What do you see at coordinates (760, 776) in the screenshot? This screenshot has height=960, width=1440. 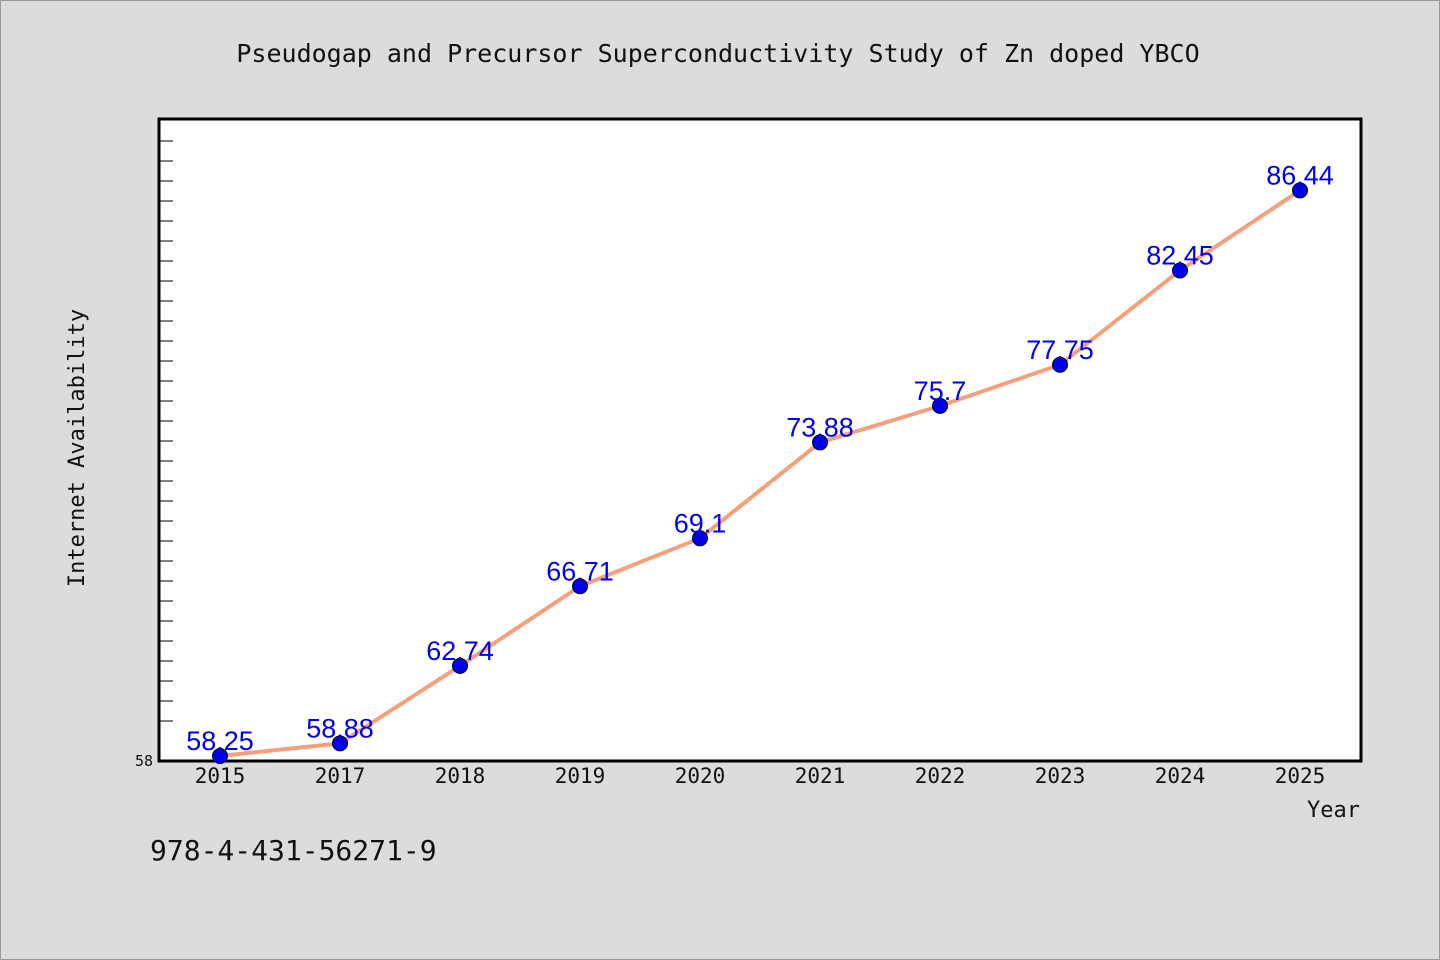 I see `x-axis-tick-labels: 2015 2017 2018 2019 2020 2021 2022 2023 2024 2025` at bounding box center [760, 776].